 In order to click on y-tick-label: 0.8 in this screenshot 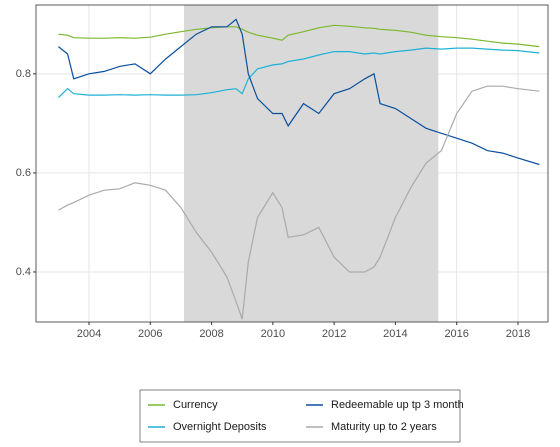, I will do `click(23, 74)`.